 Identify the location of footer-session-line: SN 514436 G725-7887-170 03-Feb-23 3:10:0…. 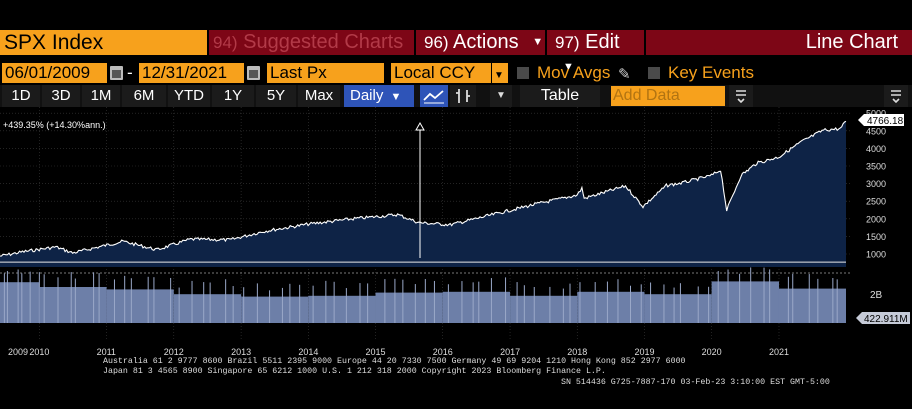
(695, 382).